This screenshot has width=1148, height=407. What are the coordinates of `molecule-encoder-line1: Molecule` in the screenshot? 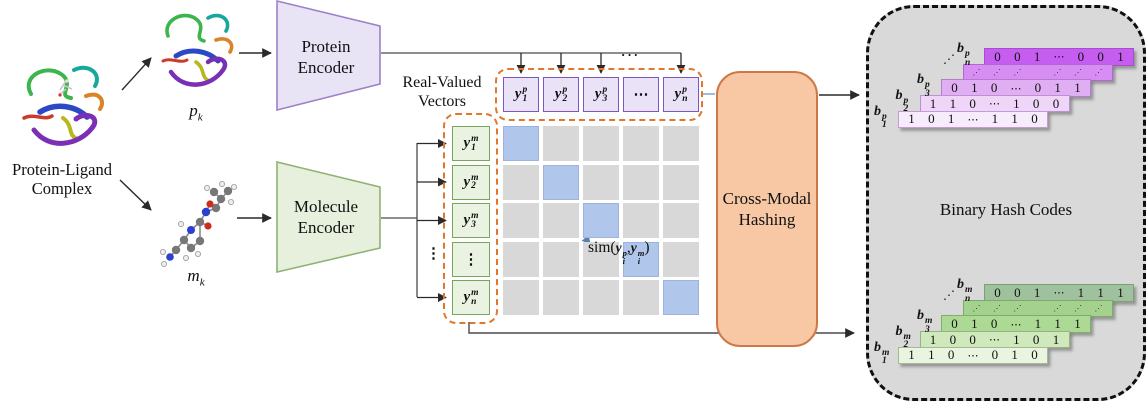 It's located at (326, 206).